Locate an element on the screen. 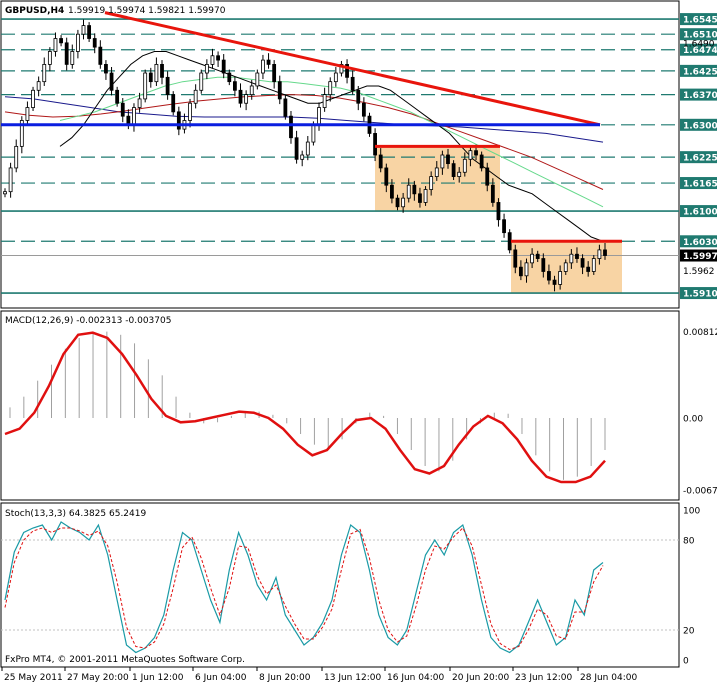 The image size is (717, 684). current-price-tag-bg is located at coordinates (698, 255).